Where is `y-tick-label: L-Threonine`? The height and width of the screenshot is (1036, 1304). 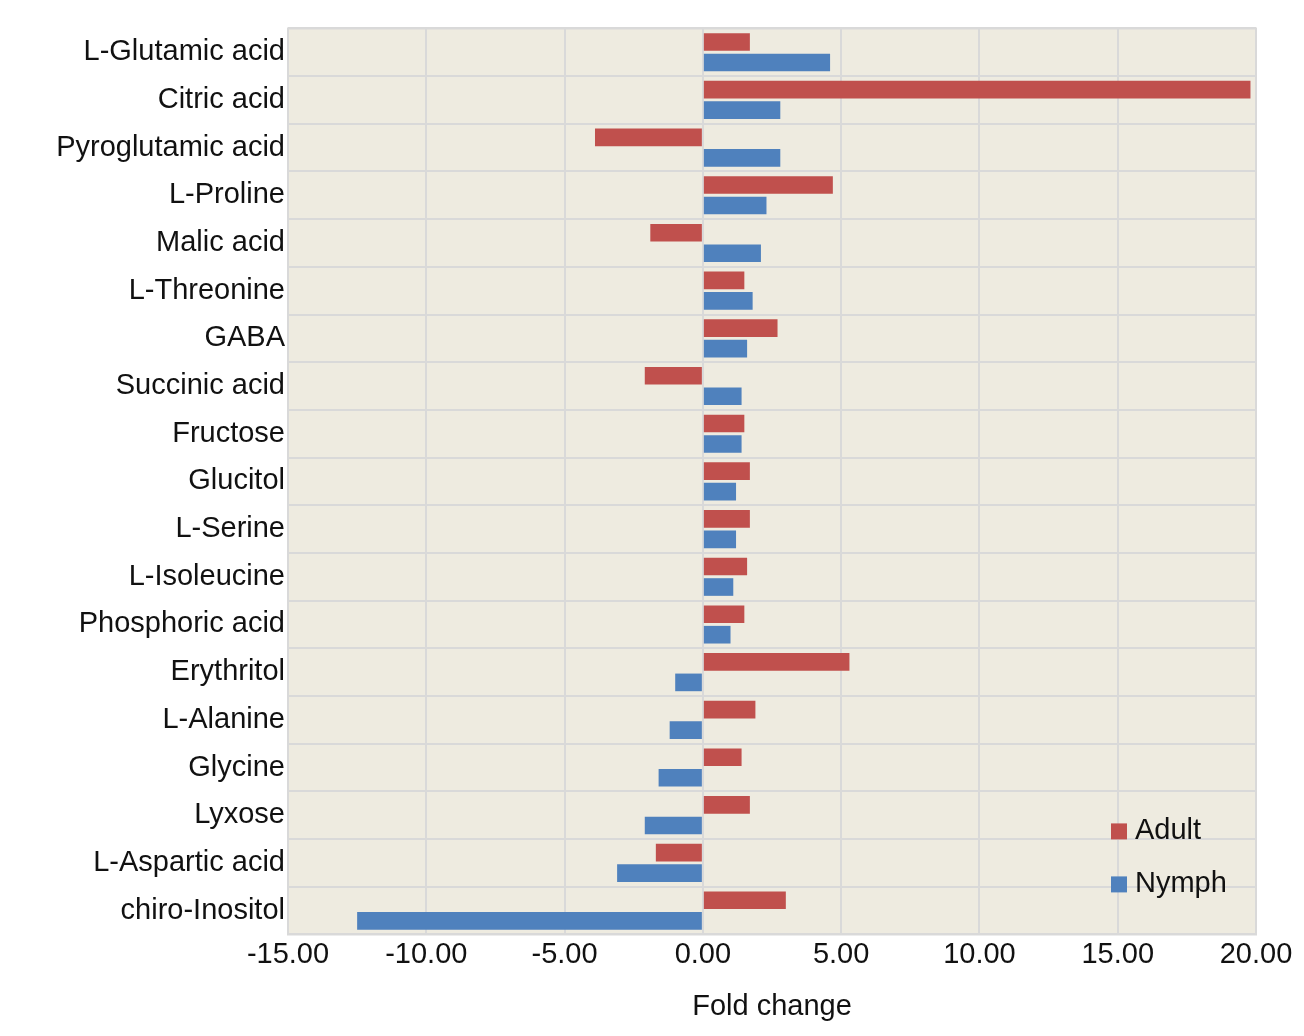
y-tick-label: L-Threonine is located at coordinates (206, 288).